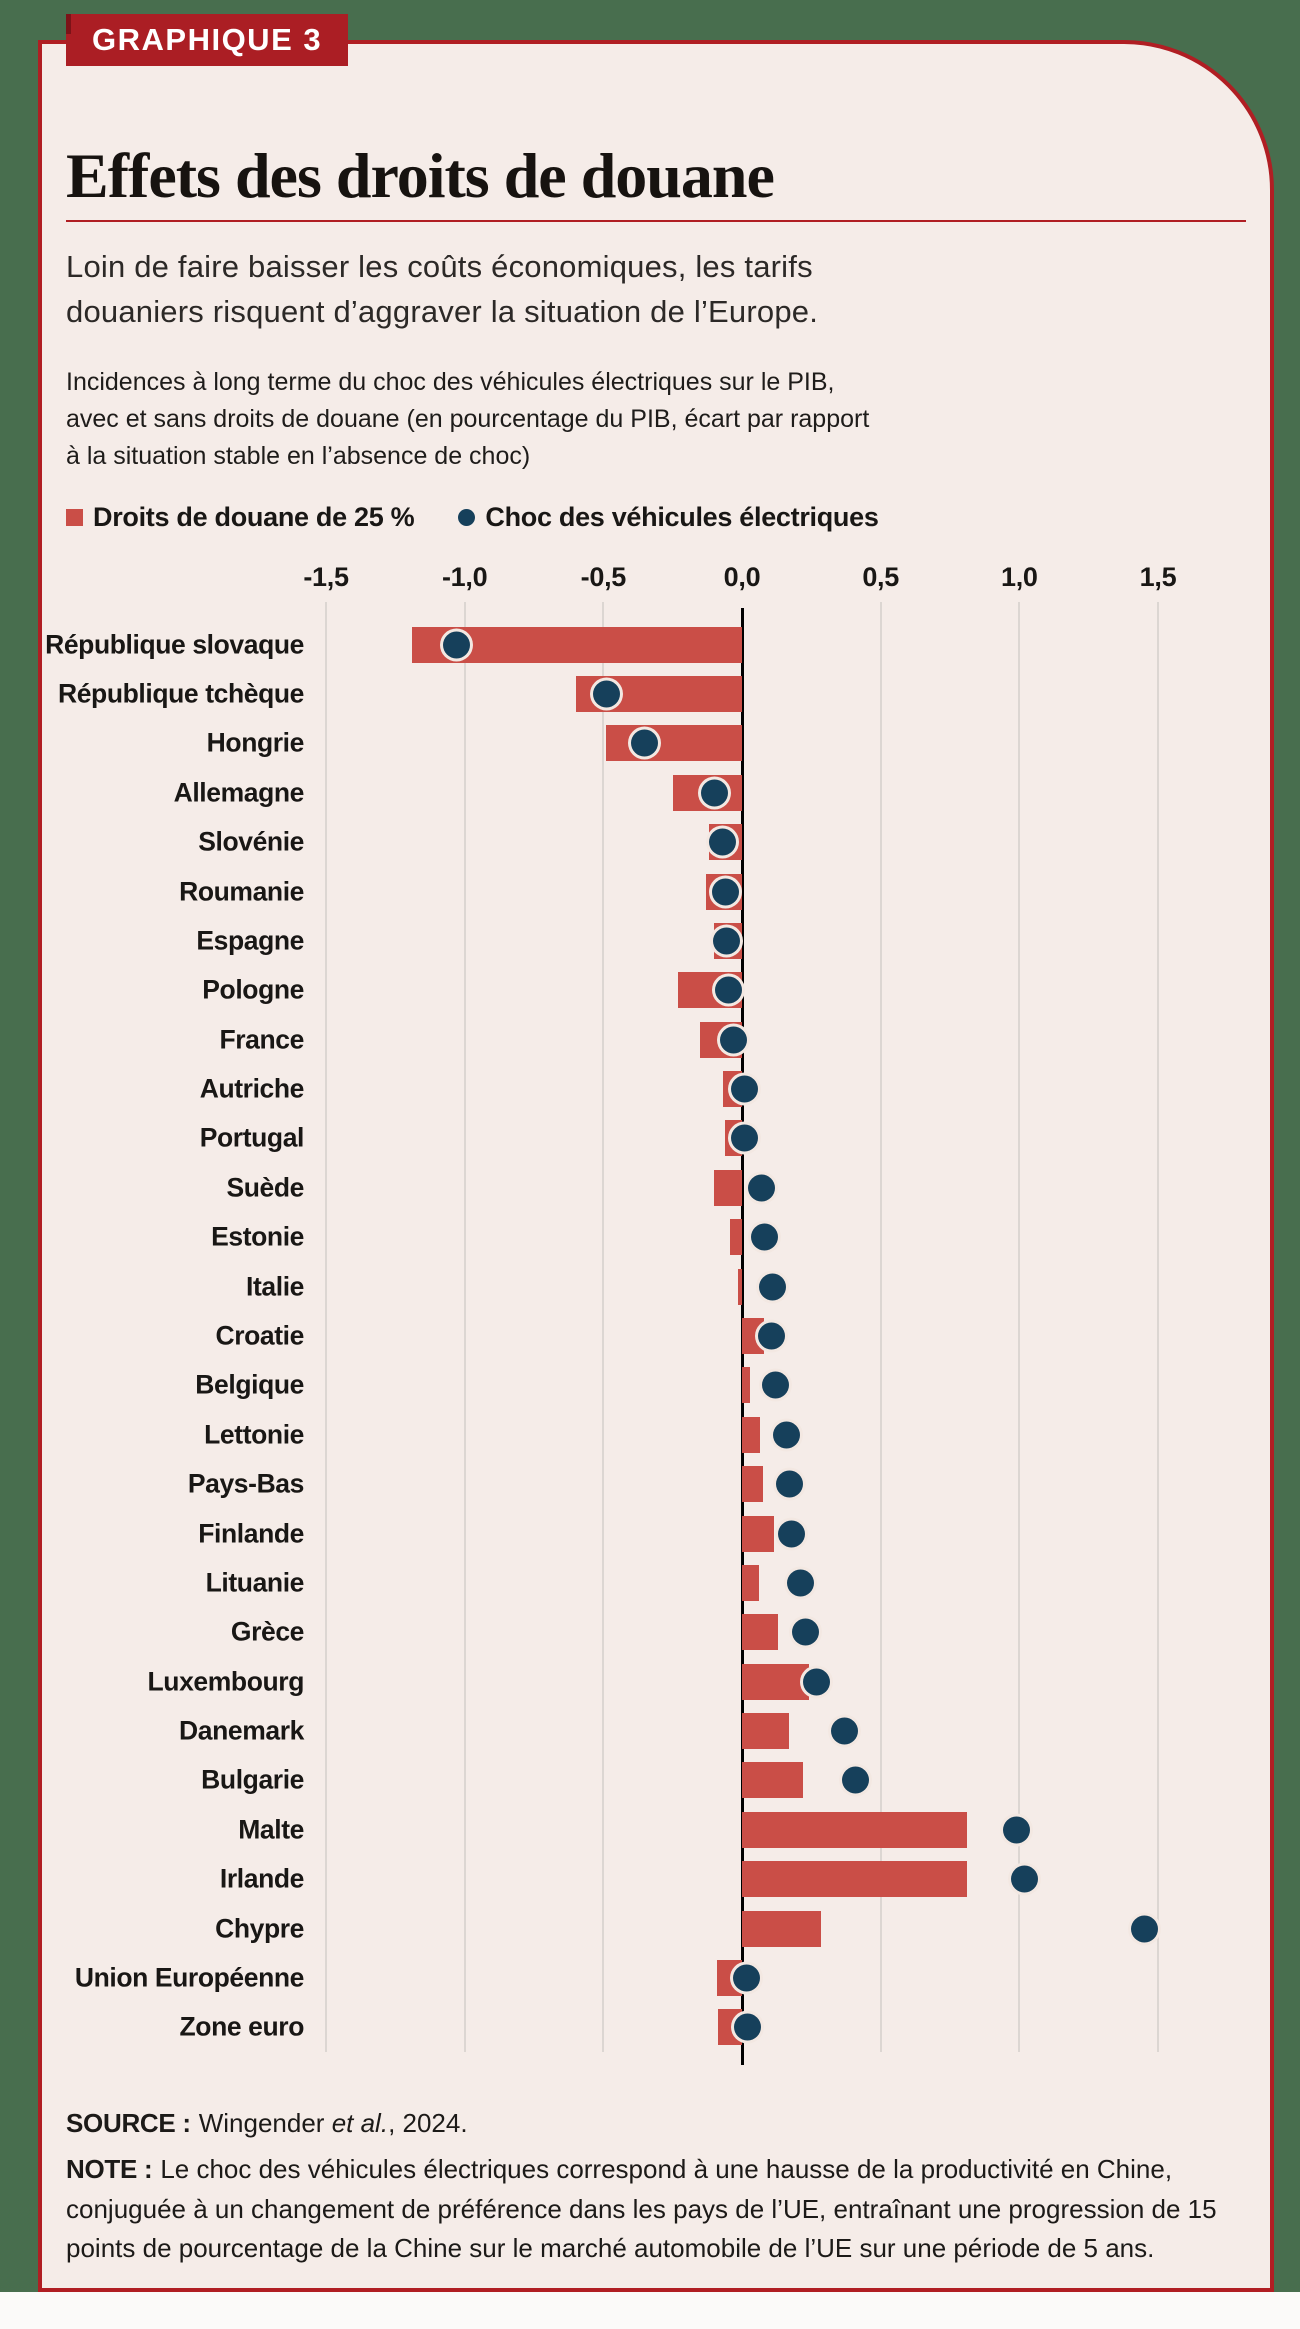  Describe the element at coordinates (683, 1780) in the screenshot. I see `chart-row: Bulgarie` at that location.